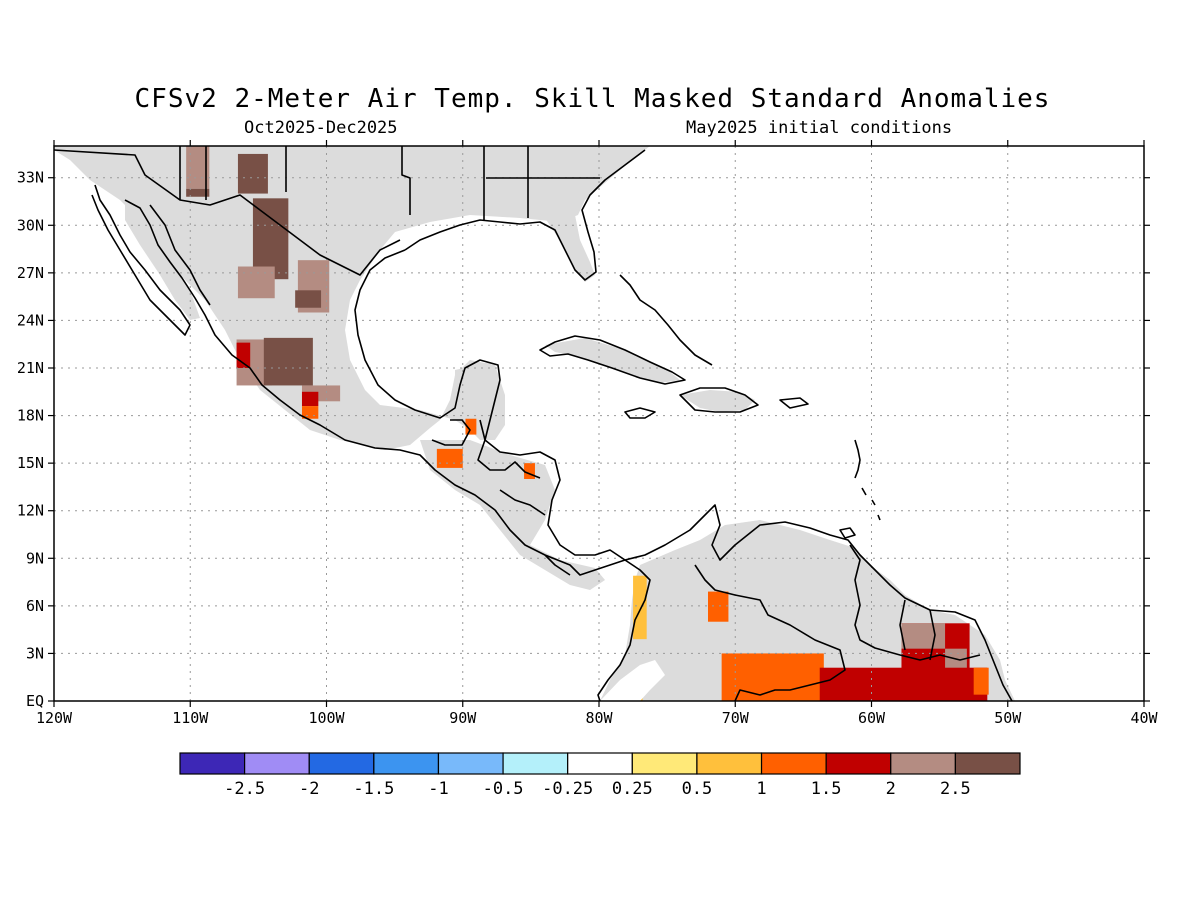 The height and width of the screenshot is (900, 1200). I want to click on colorbar-label: -0.25, so click(567, 789).